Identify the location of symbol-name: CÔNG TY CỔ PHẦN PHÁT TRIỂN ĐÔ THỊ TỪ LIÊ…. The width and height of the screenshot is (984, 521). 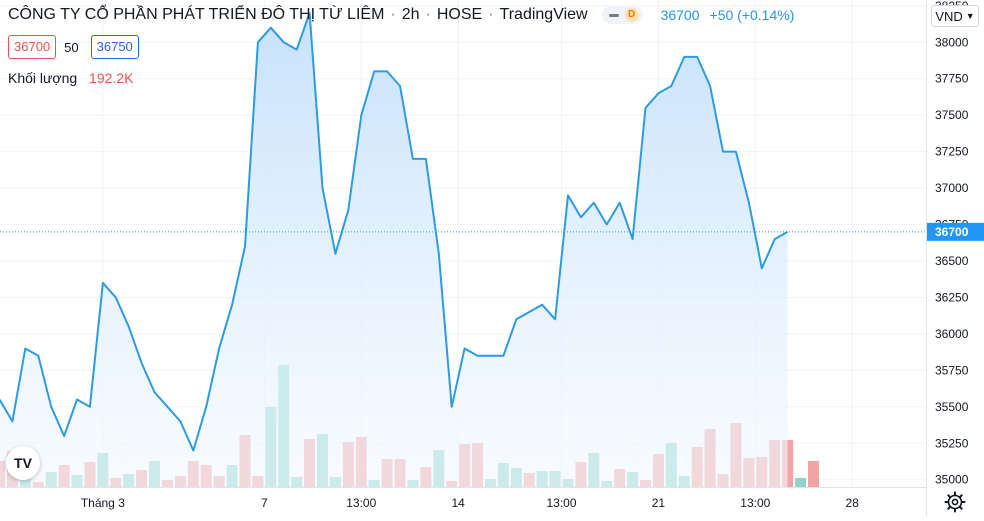
(196, 15).